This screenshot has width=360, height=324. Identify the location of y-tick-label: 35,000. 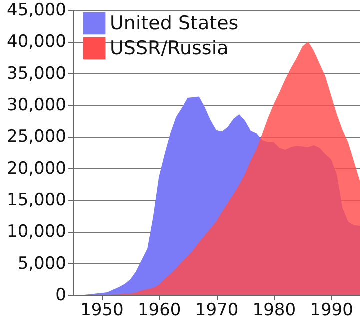
(36, 74).